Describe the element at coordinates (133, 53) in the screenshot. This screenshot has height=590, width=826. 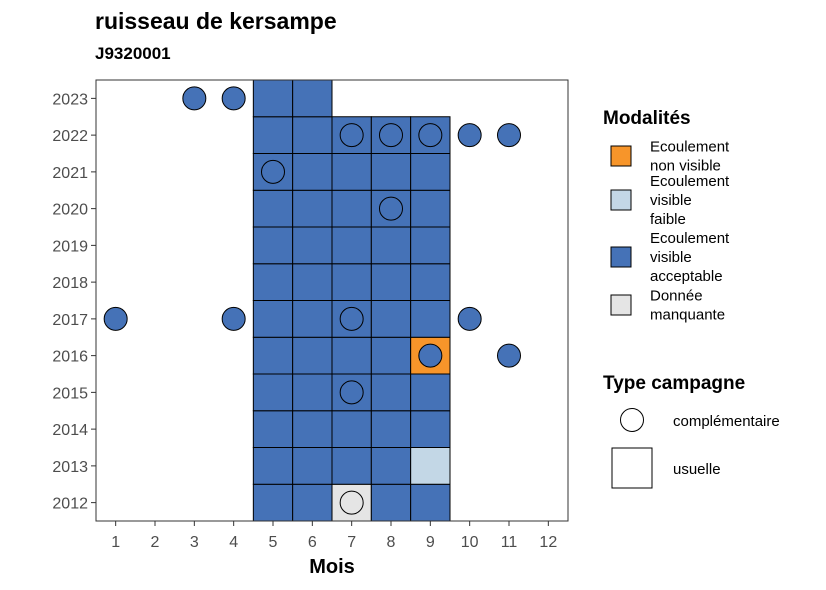
I see `chart-subtitle: J9320001` at that location.